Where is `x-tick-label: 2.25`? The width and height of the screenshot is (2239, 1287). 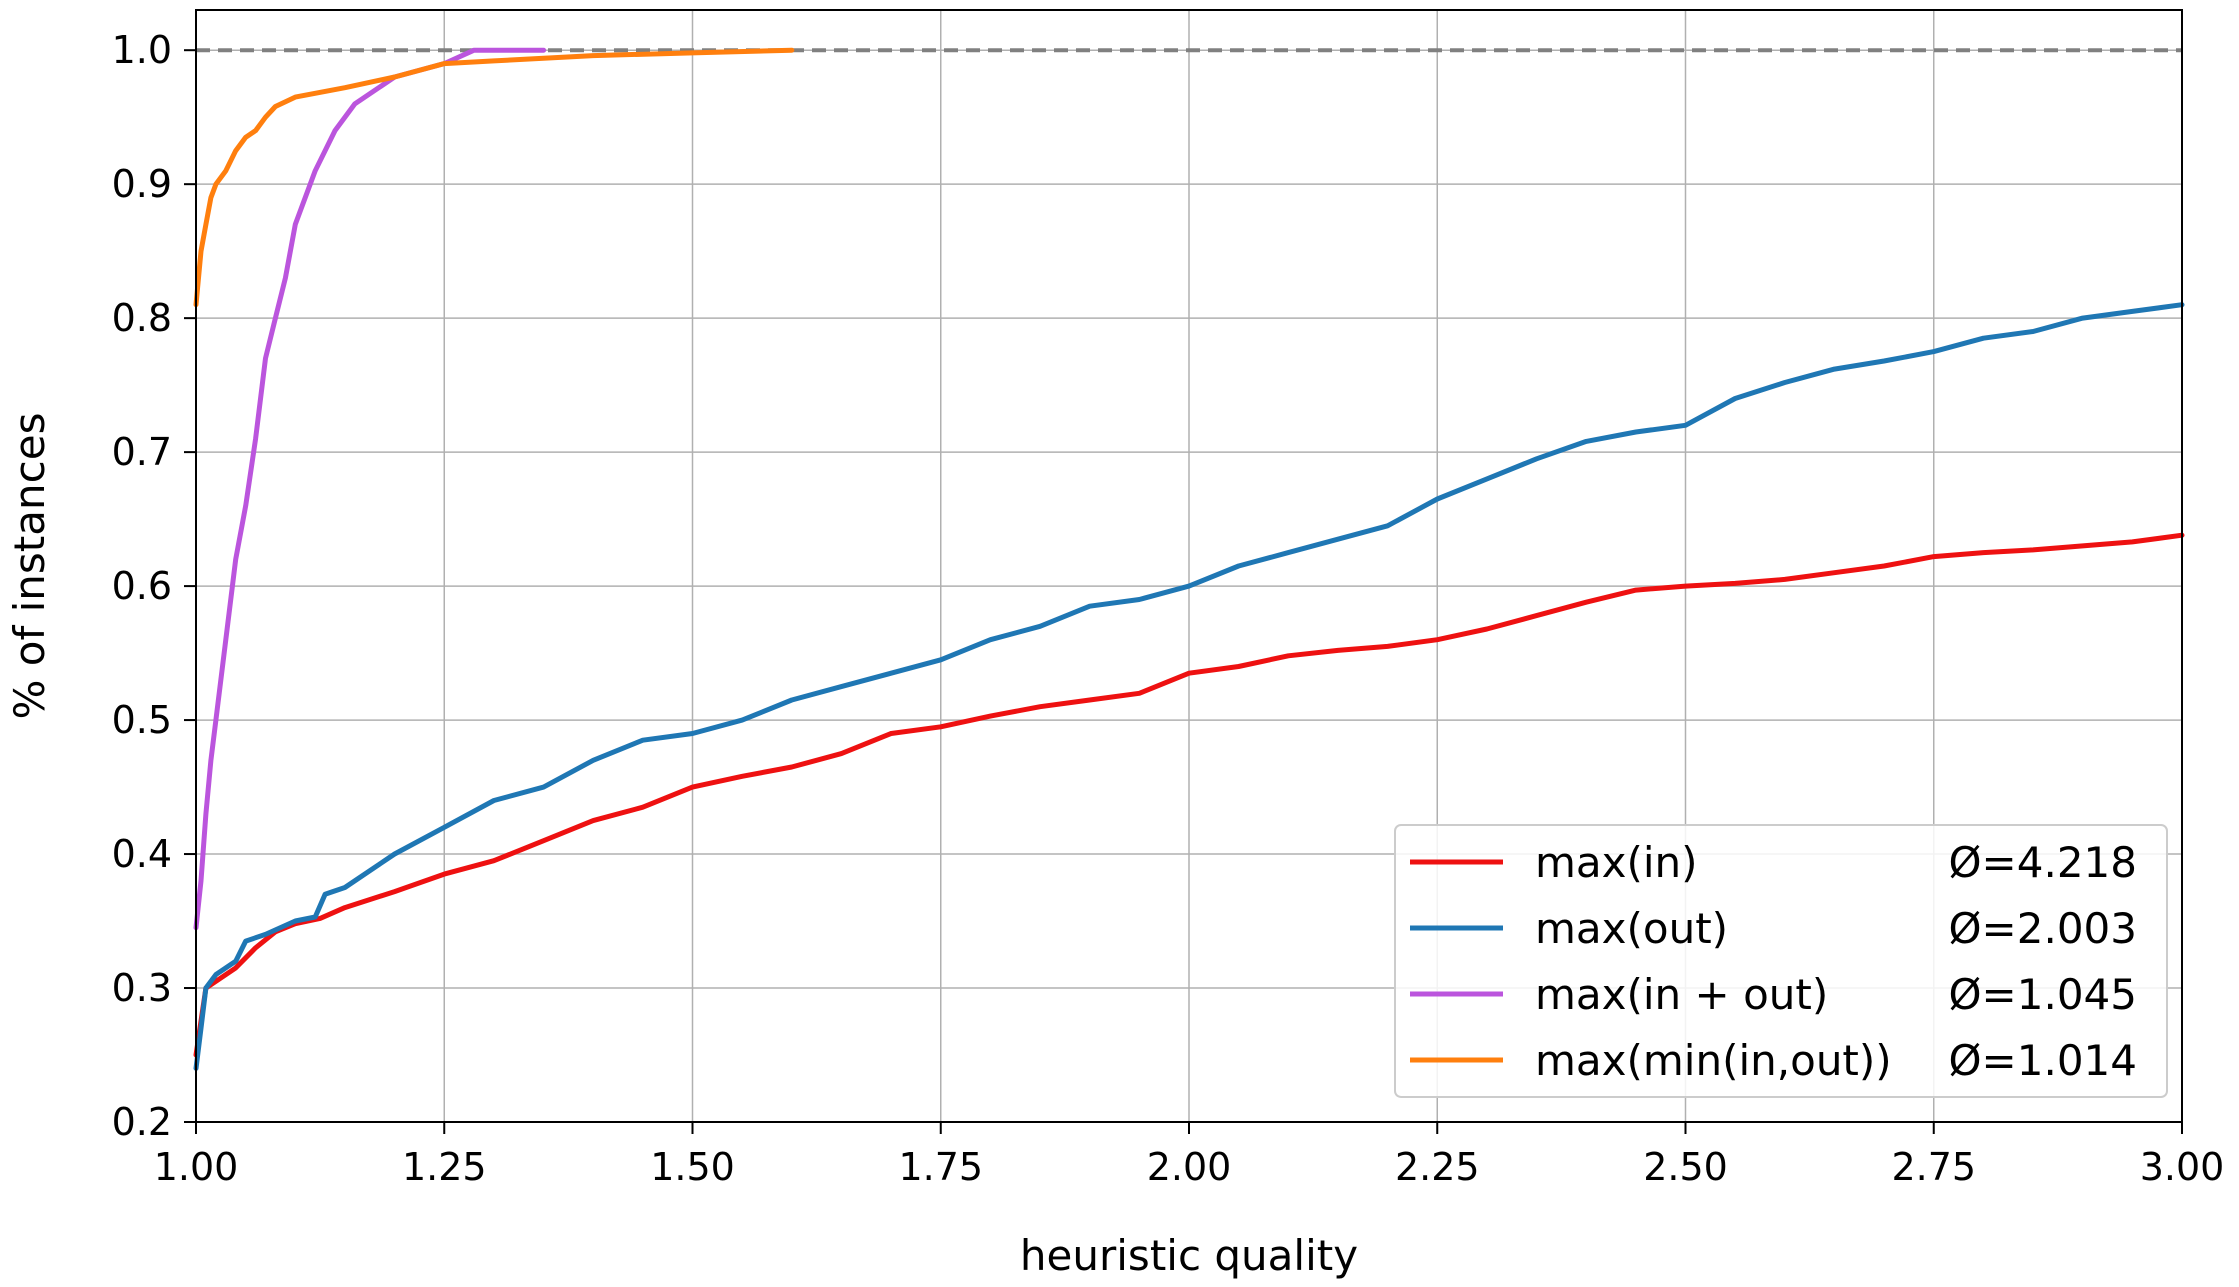
x-tick-label: 2.25 is located at coordinates (1437, 1167).